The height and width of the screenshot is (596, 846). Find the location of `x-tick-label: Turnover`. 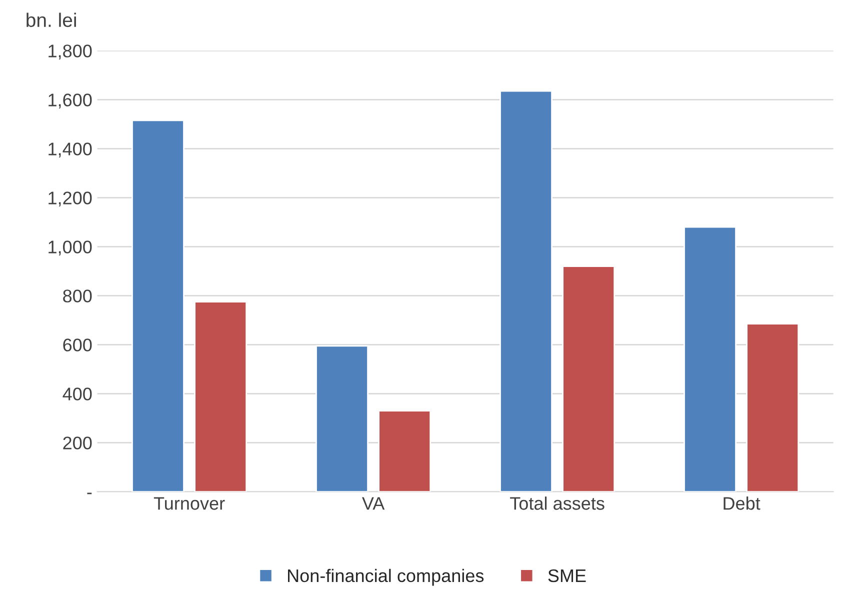

x-tick-label: Turnover is located at coordinates (189, 503).